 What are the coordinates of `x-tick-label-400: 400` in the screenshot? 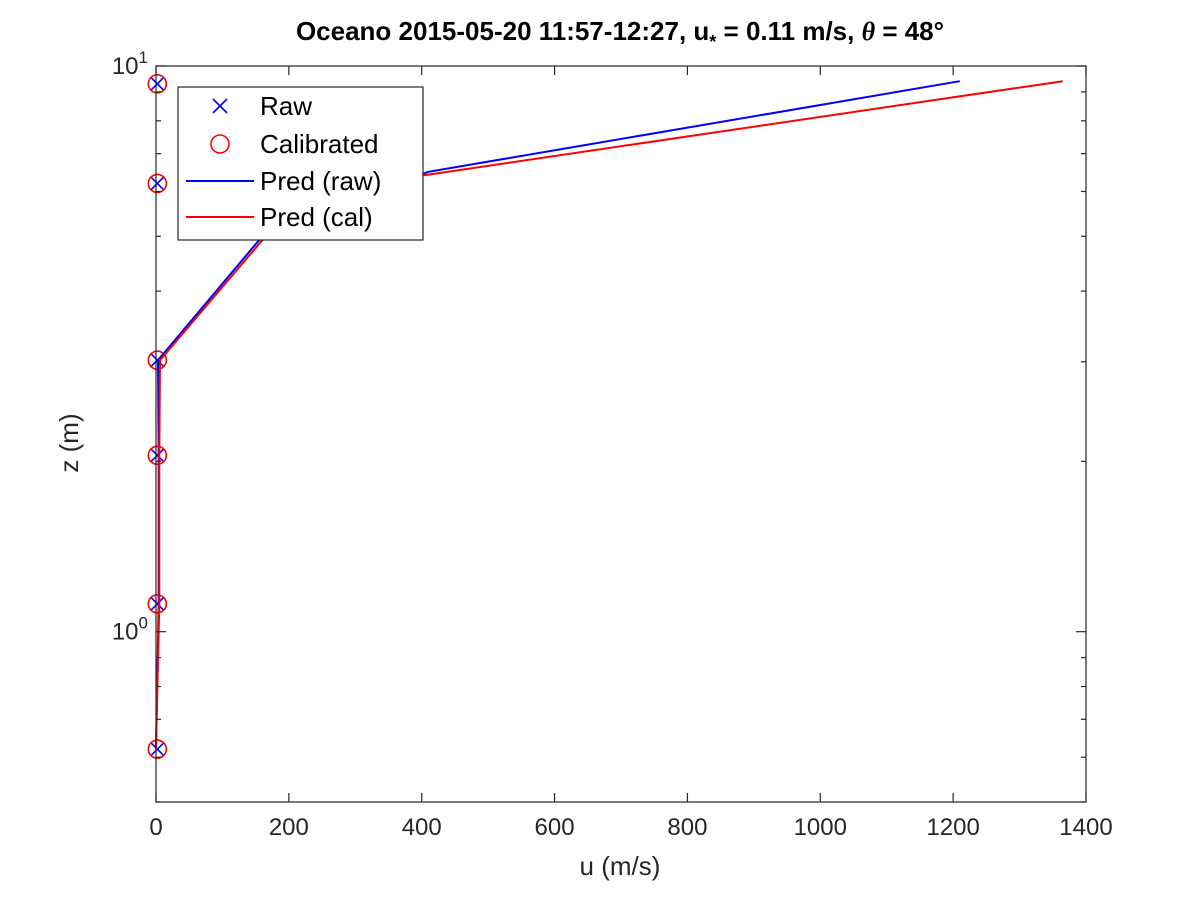 It's located at (422, 827).